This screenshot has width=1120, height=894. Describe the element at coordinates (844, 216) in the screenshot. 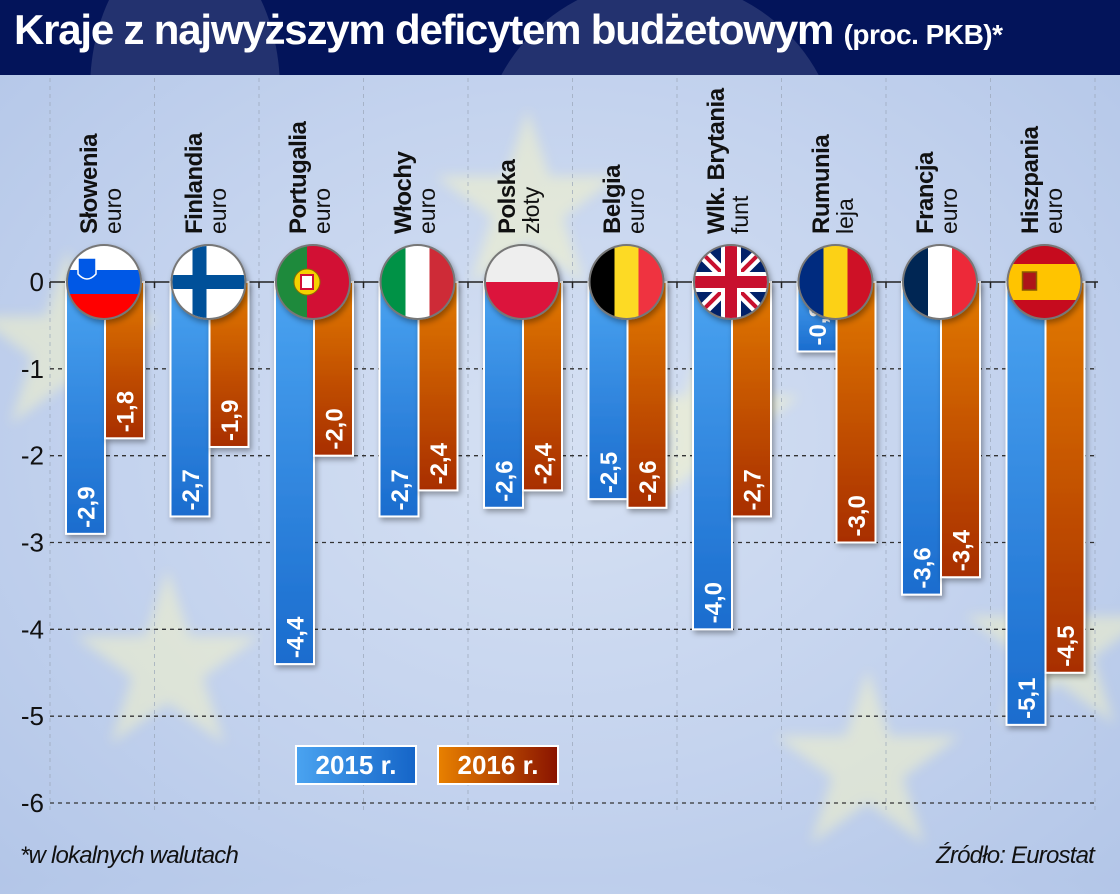

I see `currency-name: leja` at that location.